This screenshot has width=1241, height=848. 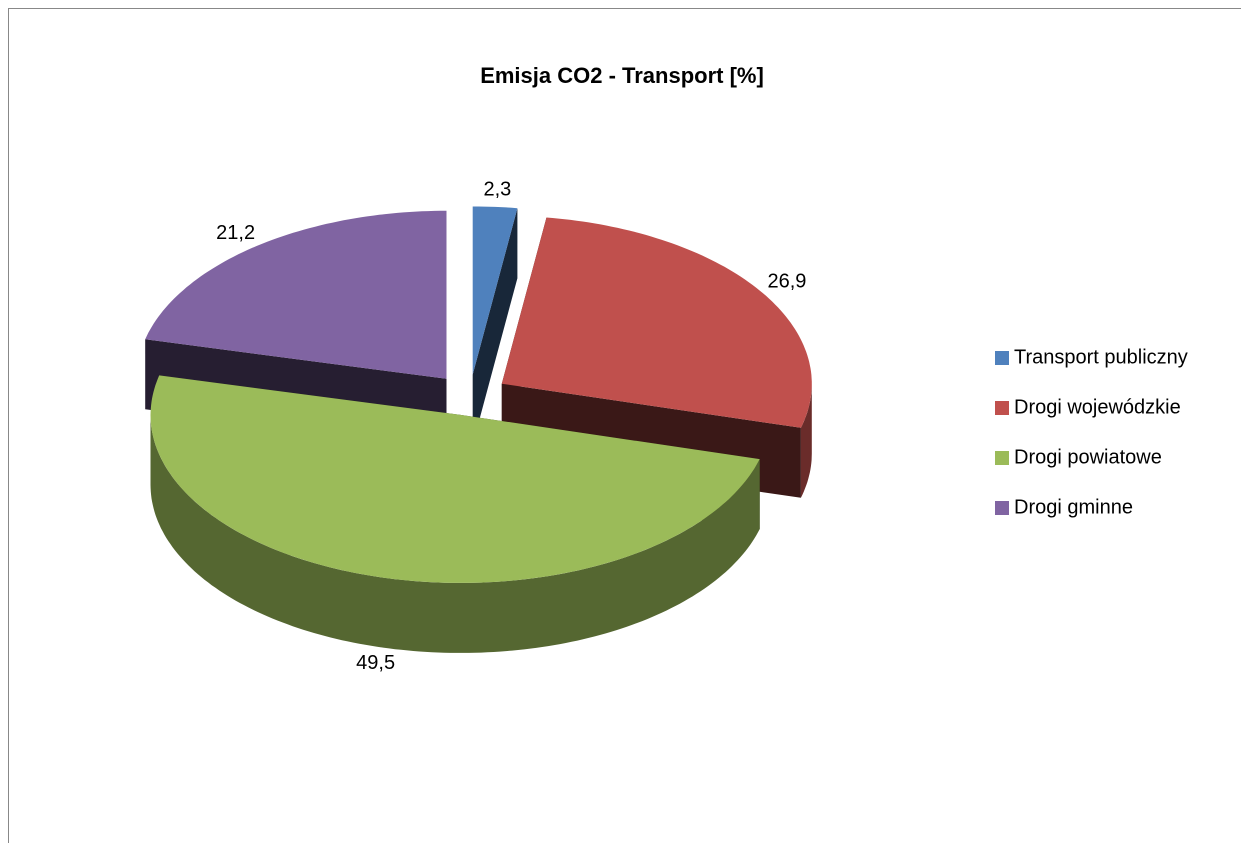 What do you see at coordinates (1101, 357) in the screenshot?
I see `legend-label: Transport publiczny` at bounding box center [1101, 357].